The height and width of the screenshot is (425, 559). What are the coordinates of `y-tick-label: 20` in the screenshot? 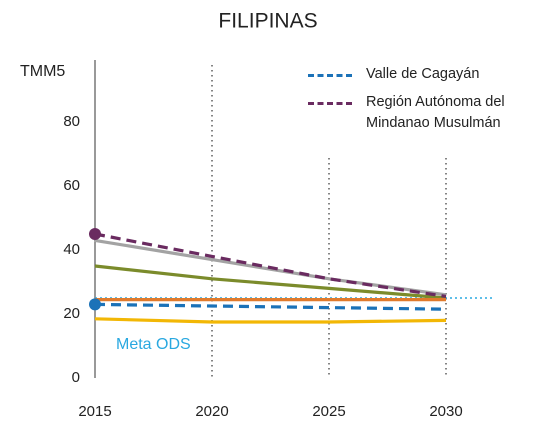 It's located at (71, 313).